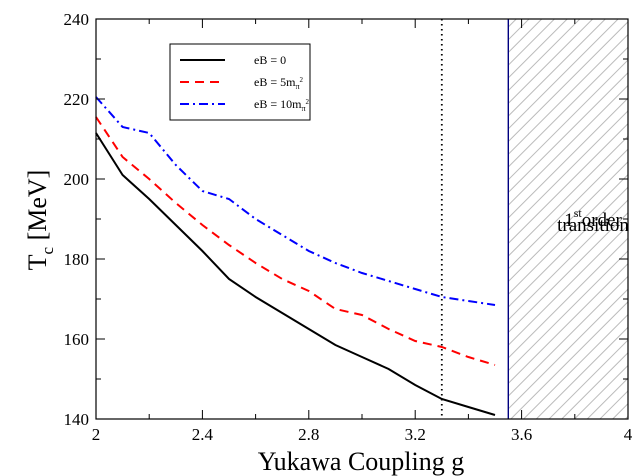 The width and height of the screenshot is (641, 476). What do you see at coordinates (474, 219) in the screenshot?
I see `reference-lines` at bounding box center [474, 219].